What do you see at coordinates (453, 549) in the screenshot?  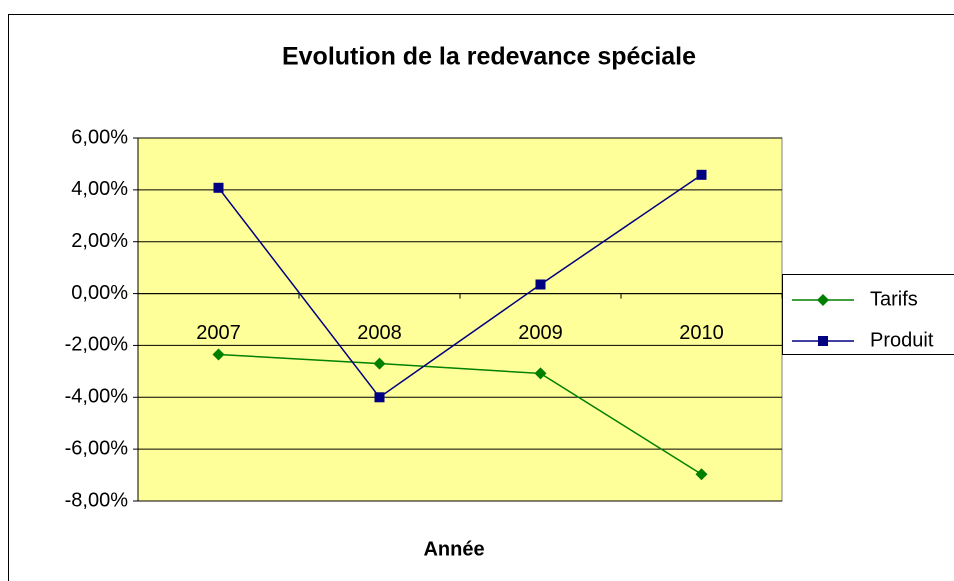 I see `x-axis-title: Année` at bounding box center [453, 549].